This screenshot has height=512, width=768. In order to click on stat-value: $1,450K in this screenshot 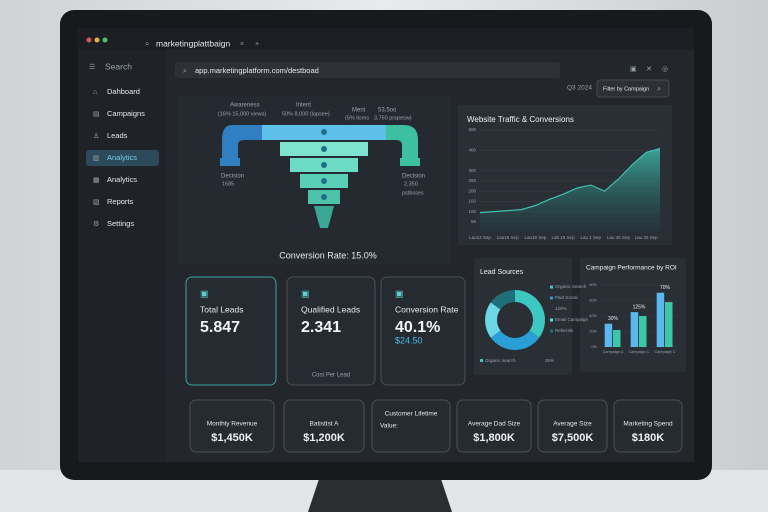, I will do `click(232, 438)`.